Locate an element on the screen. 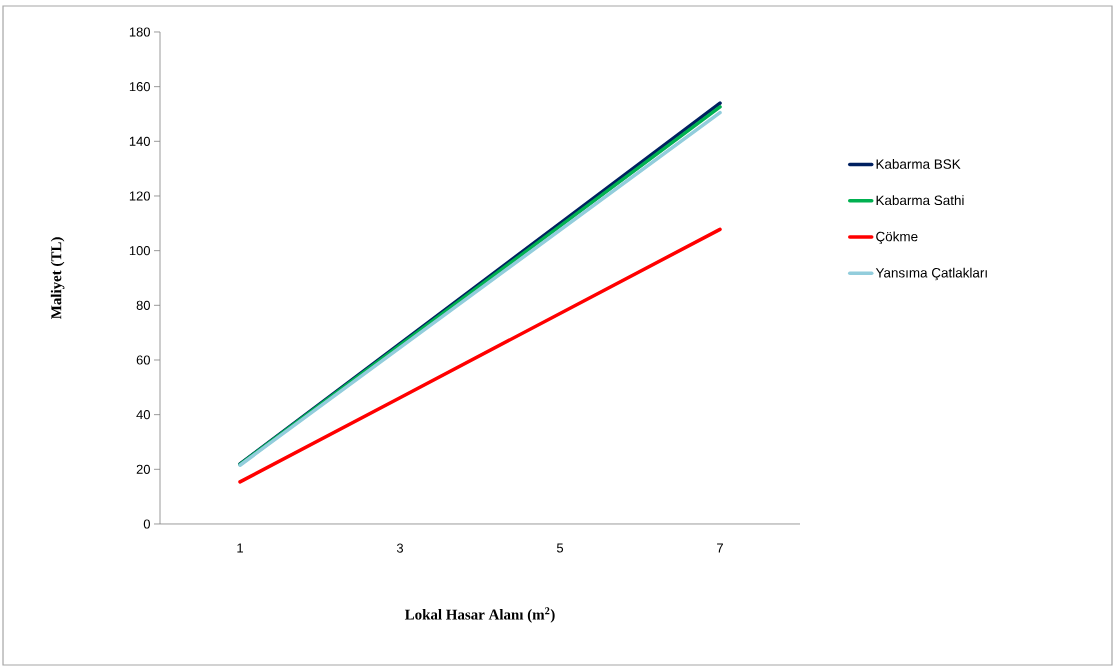 The image size is (1119, 670). y-tick-label: 20 is located at coordinates (143, 469).